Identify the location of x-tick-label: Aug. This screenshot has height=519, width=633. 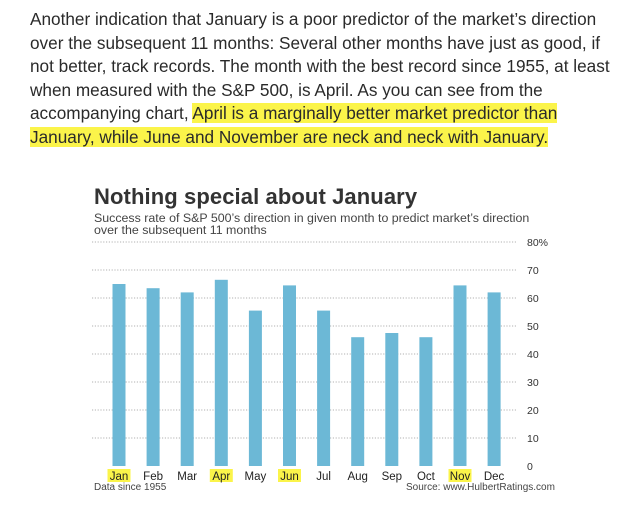
(357, 477).